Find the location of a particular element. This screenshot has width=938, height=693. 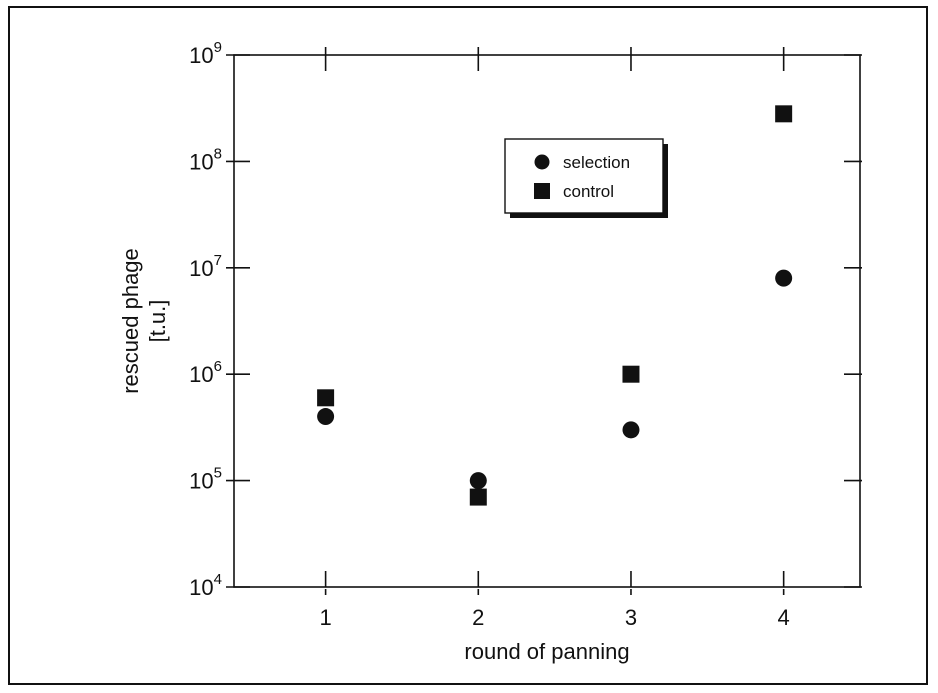

legend-marker-control is located at coordinates (542, 191).